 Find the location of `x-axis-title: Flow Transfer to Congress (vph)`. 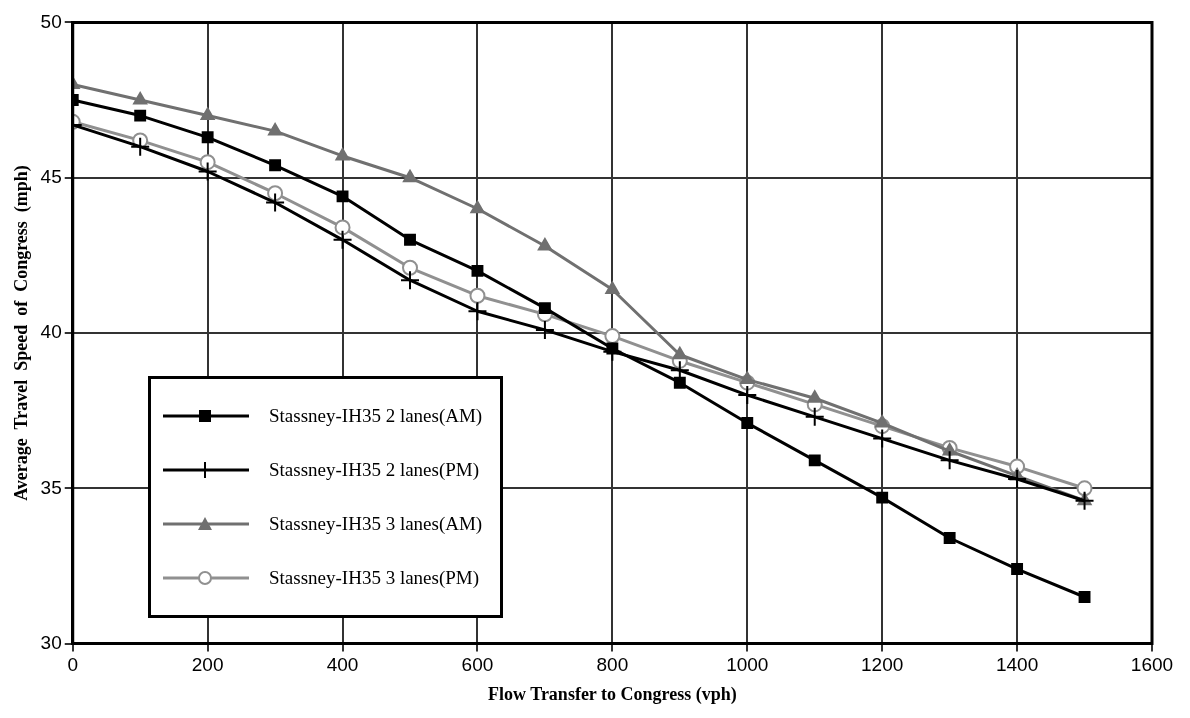

x-axis-title: Flow Transfer to Congress (vph) is located at coordinates (612, 694).